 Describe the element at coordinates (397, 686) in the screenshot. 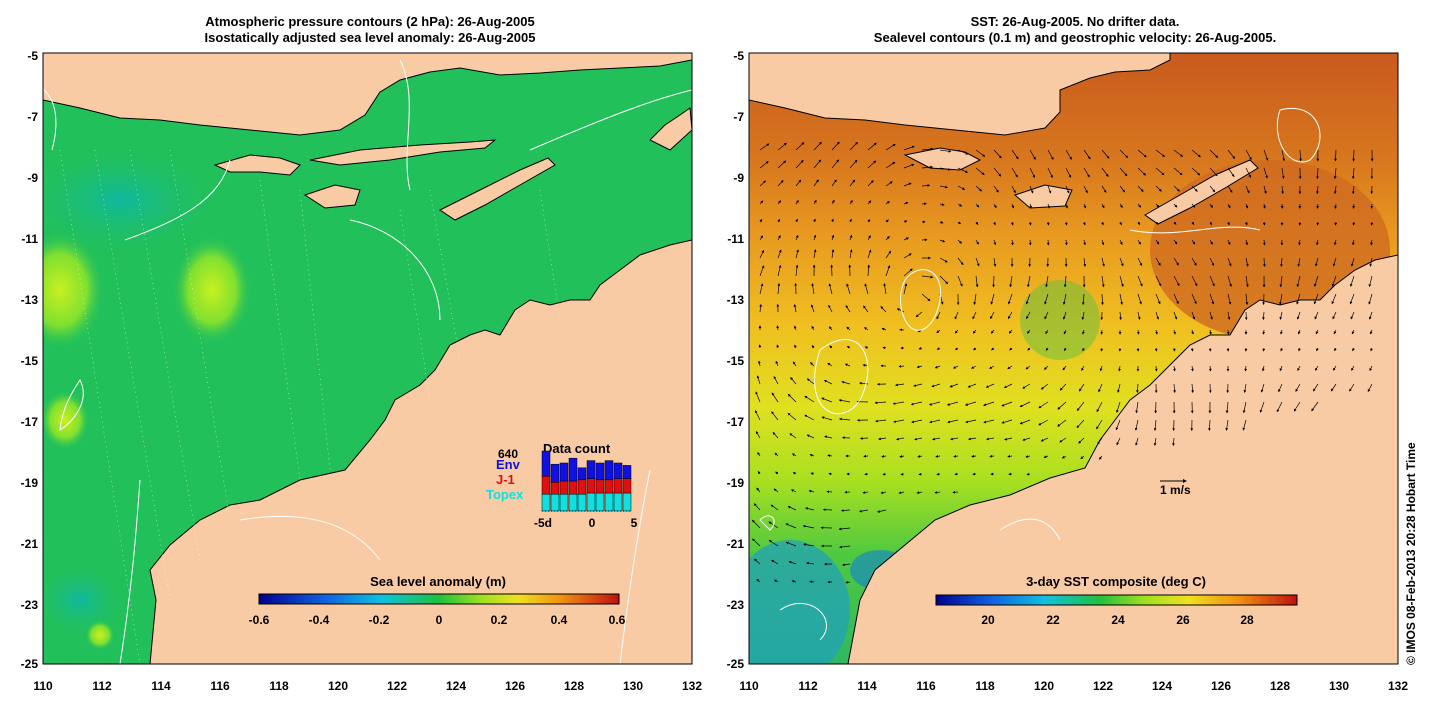

I see `left-x-tick-6: 122` at that location.